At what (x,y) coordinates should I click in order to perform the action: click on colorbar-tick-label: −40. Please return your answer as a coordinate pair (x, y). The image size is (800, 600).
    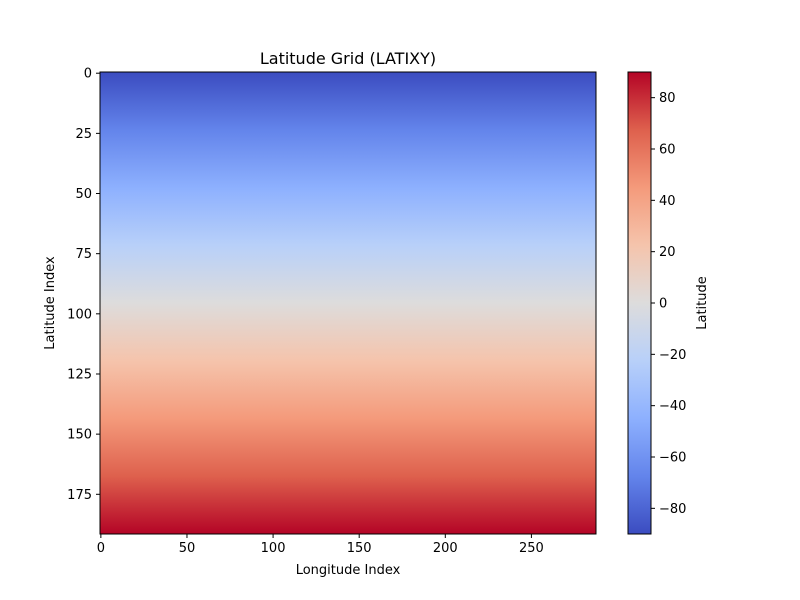
    Looking at the image, I should click on (672, 406).